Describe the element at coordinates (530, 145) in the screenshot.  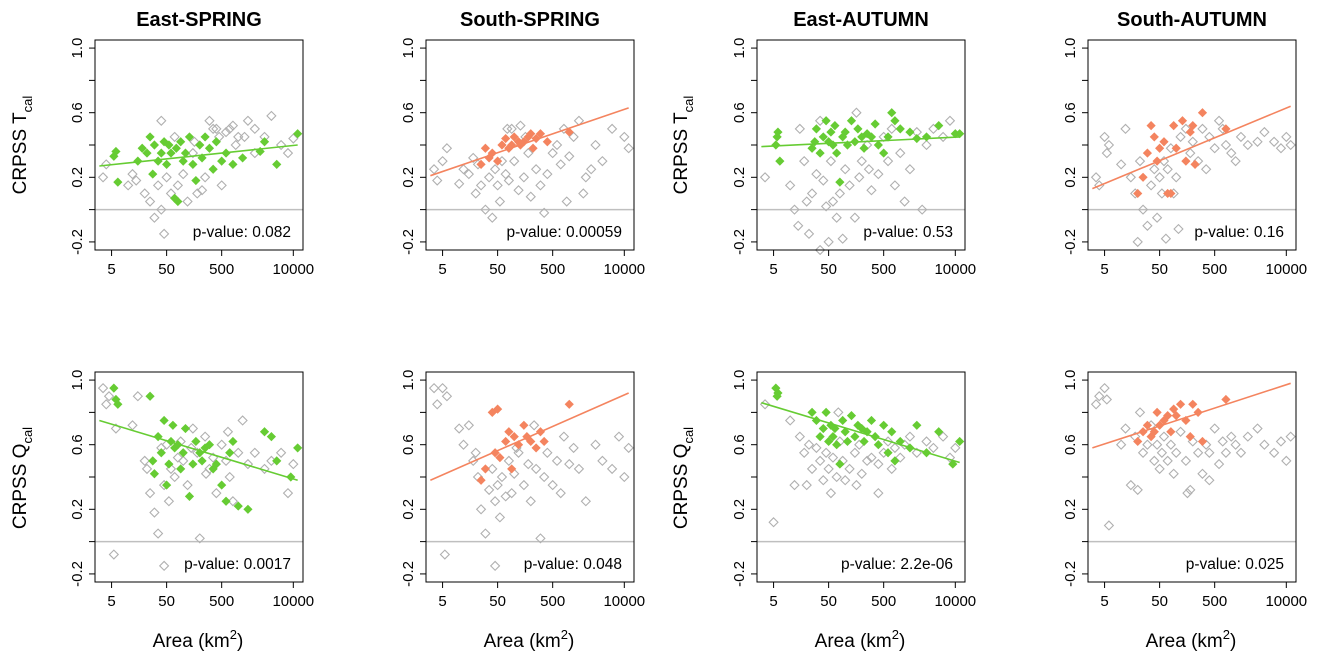
I see `plot-frame` at that location.